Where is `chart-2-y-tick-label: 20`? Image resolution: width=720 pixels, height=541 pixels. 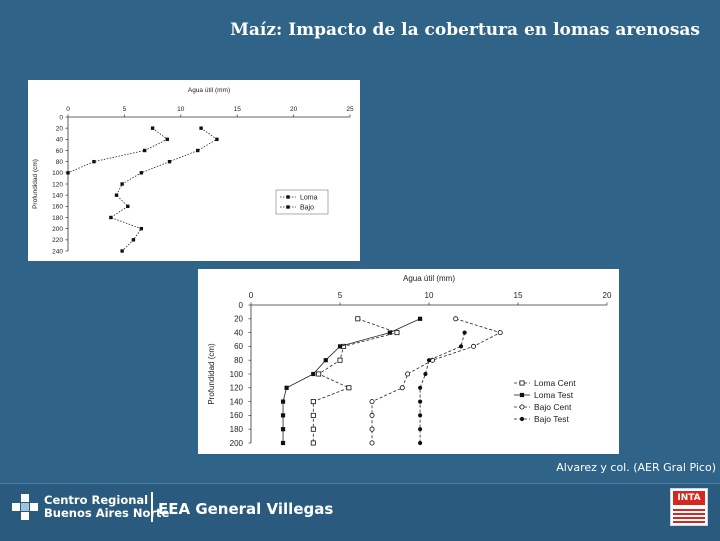 chart-2-y-tick-label: 20 is located at coordinates (238, 319).